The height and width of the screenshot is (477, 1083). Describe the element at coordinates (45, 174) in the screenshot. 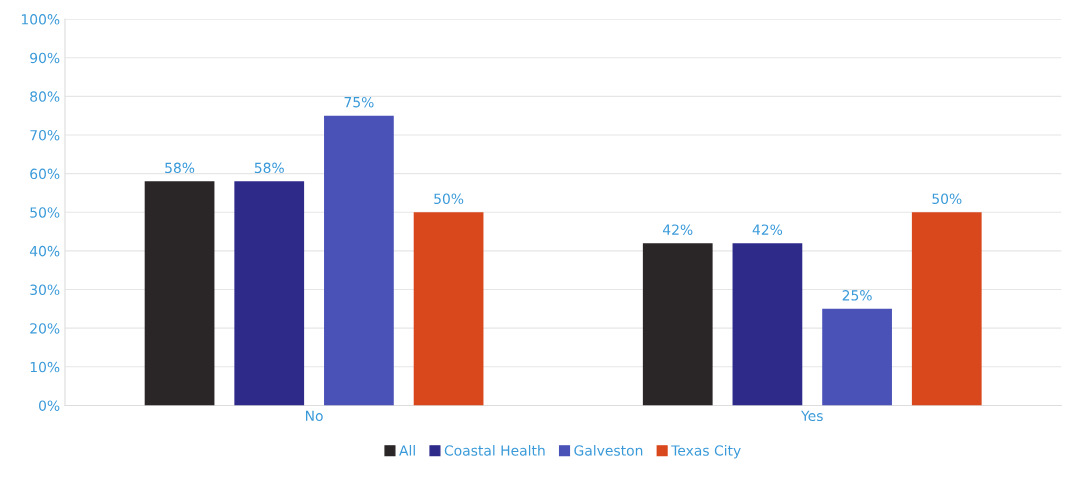

I see `y-tick-label: 60%` at that location.